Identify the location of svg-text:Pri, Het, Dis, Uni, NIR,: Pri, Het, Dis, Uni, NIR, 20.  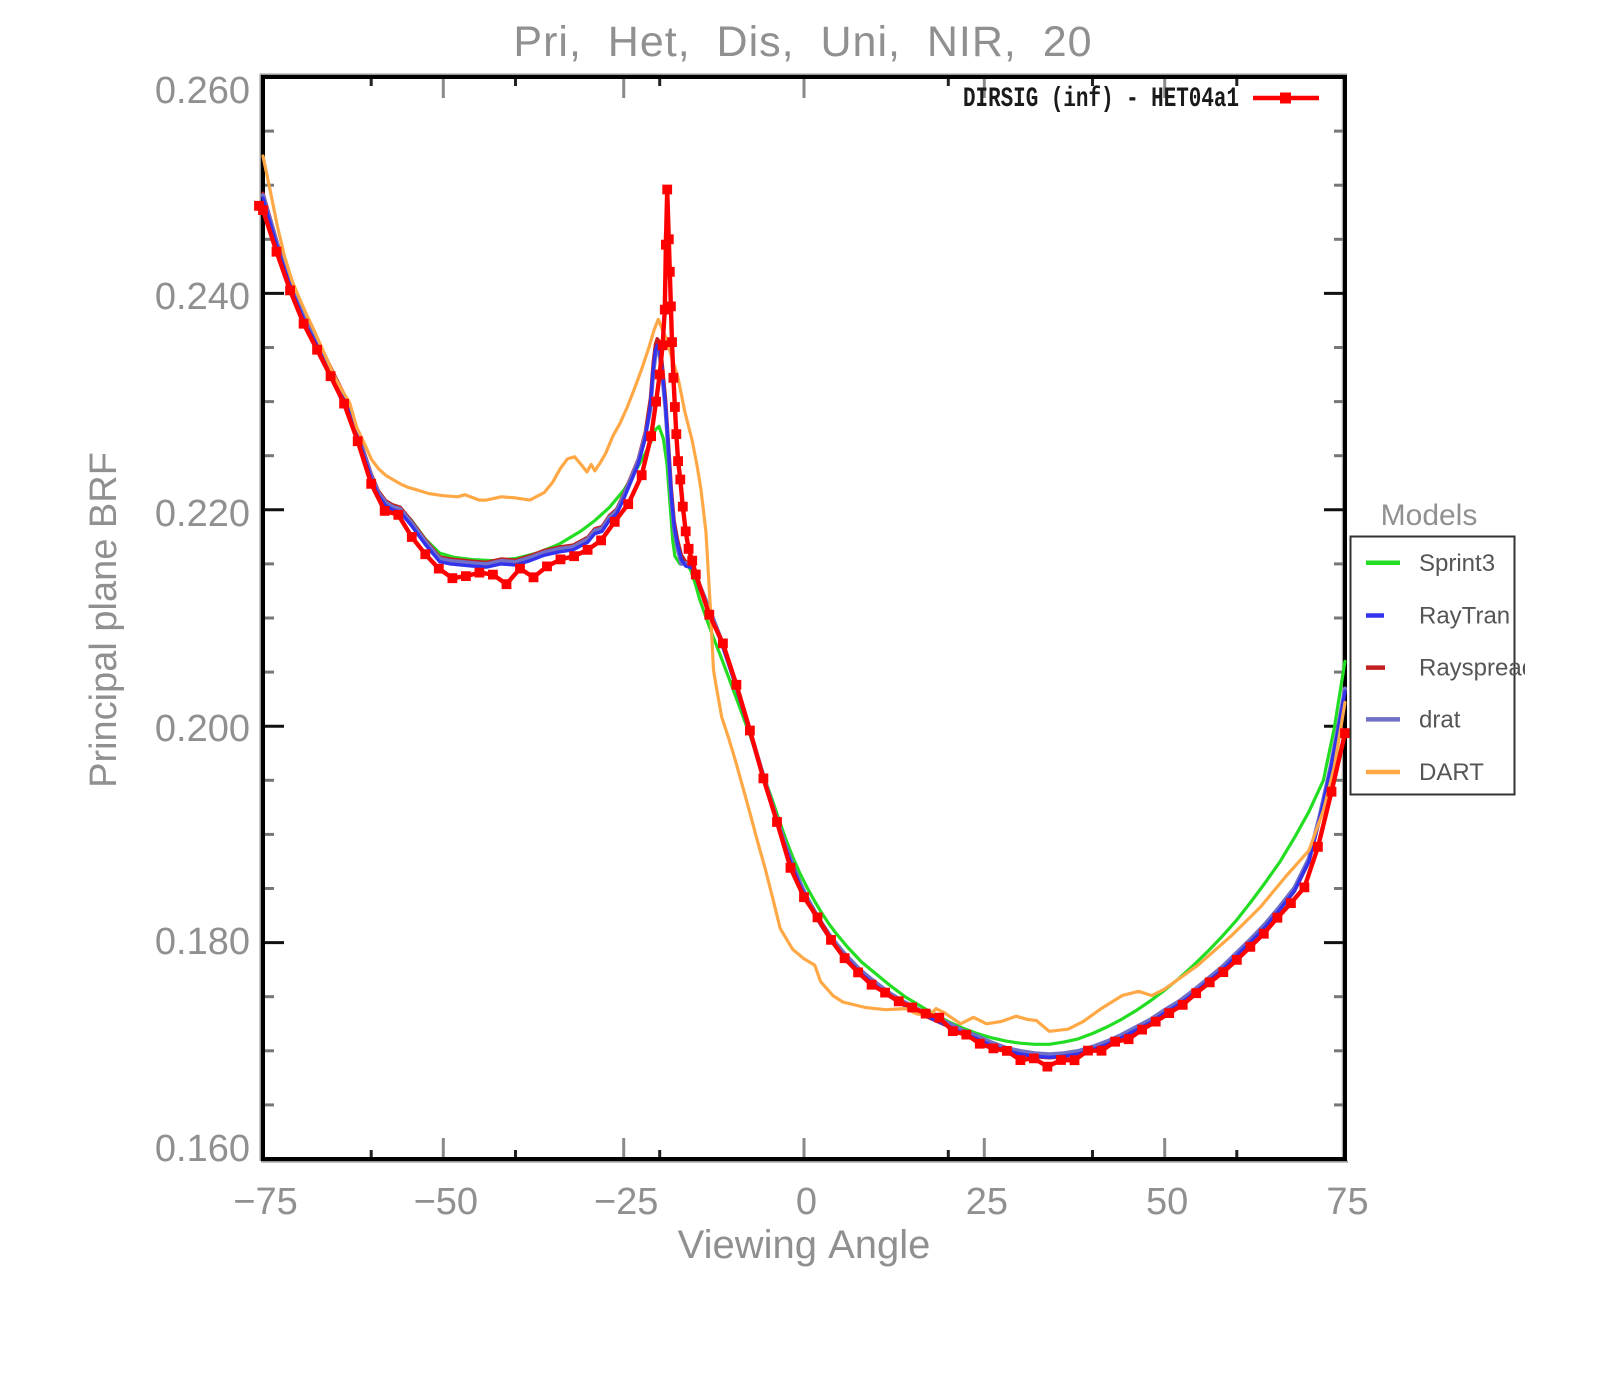
(802, 42).